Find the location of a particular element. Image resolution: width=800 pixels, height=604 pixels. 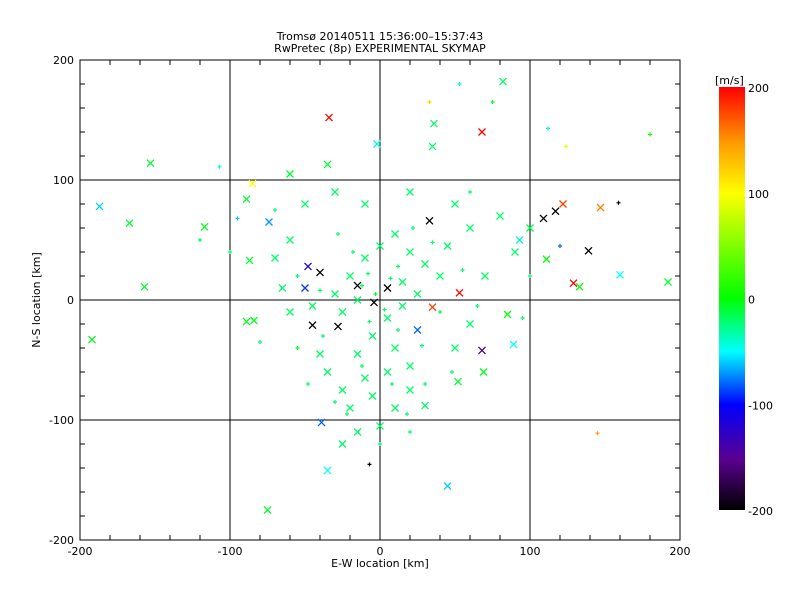

x-tick-label: -200 is located at coordinates (80, 551).